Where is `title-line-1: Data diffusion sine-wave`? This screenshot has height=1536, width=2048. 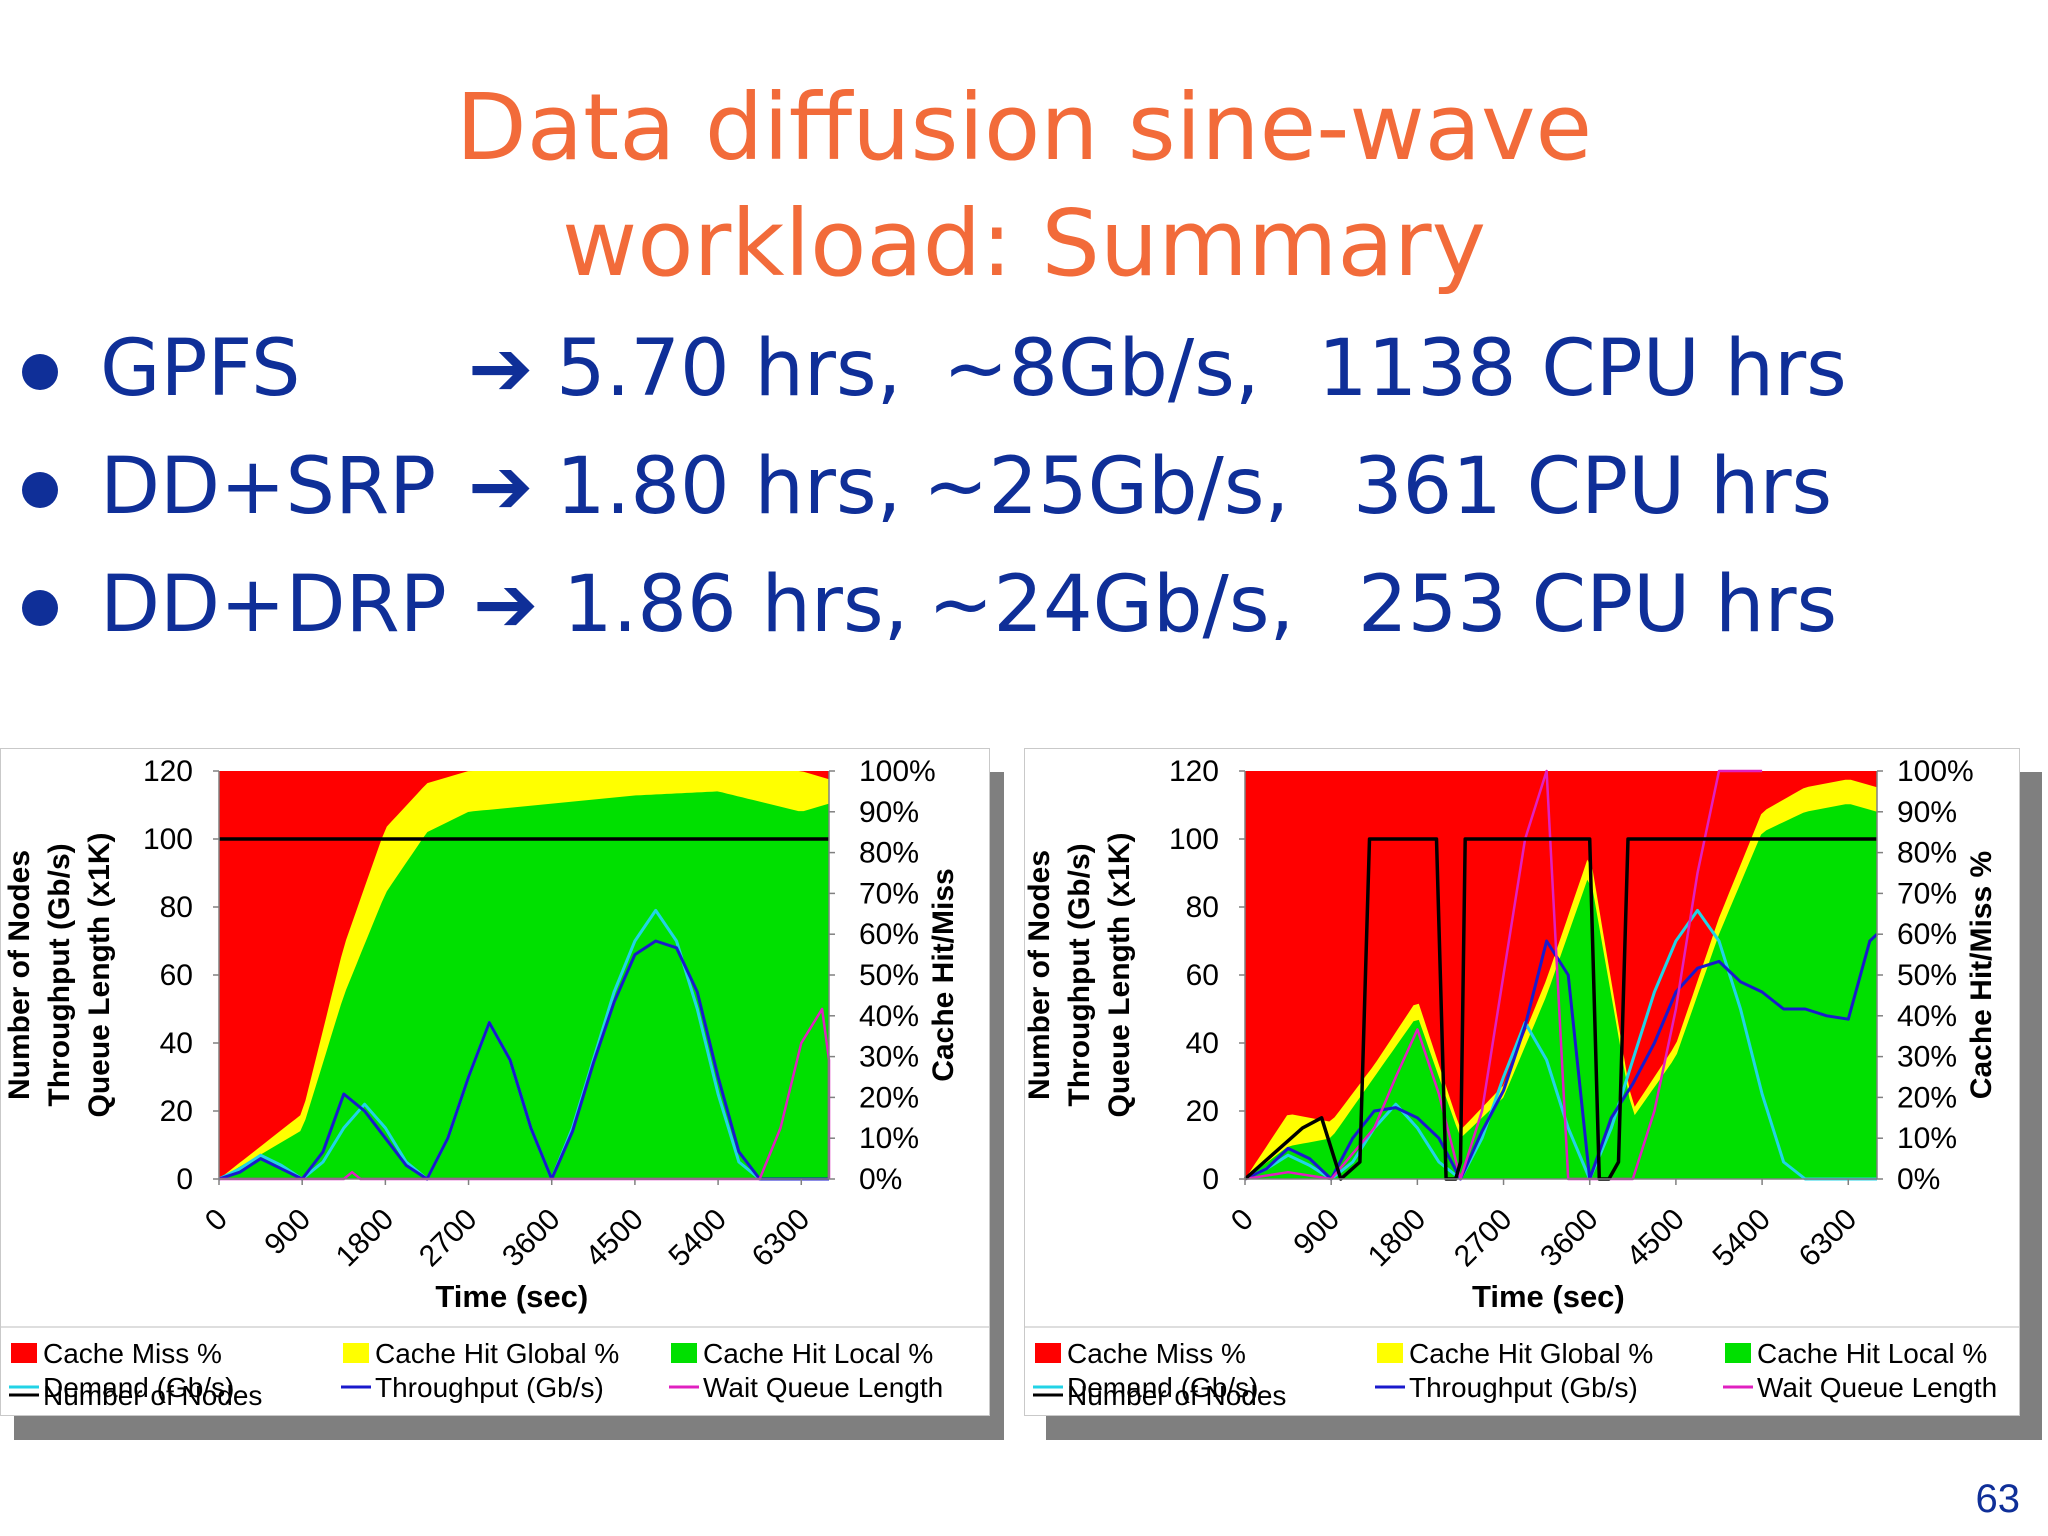 title-line-1: Data diffusion sine-wave is located at coordinates (1024, 127).